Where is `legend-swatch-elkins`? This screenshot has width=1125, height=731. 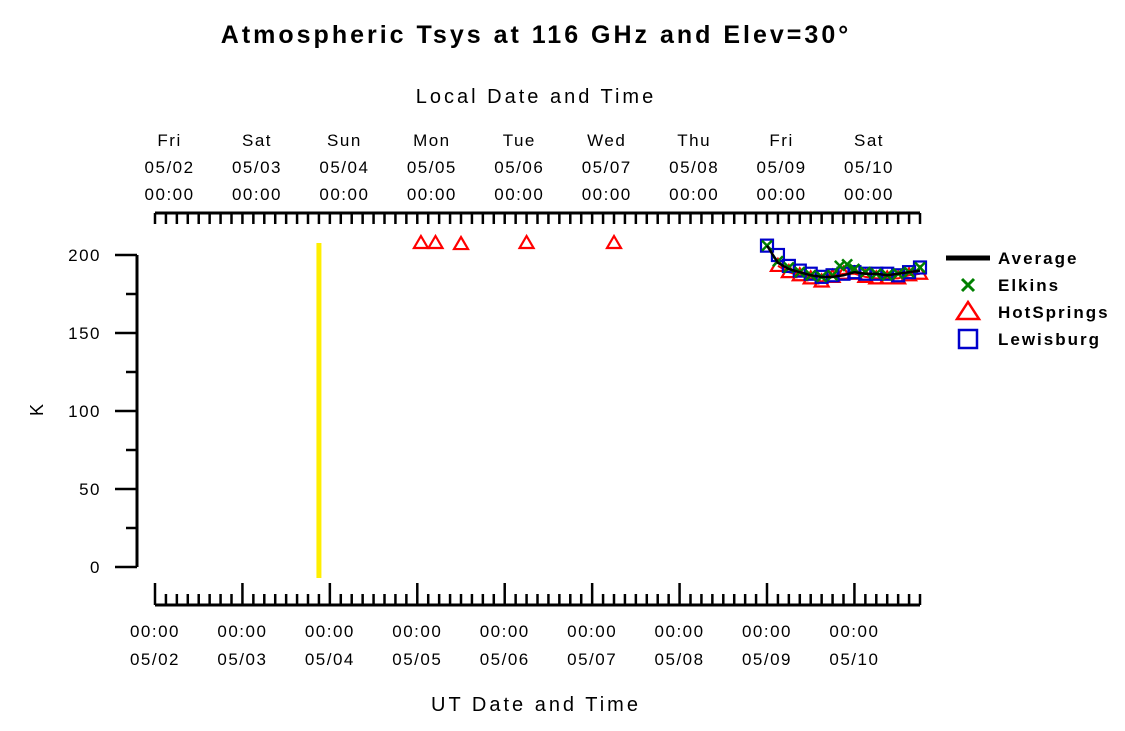 legend-swatch-elkins is located at coordinates (968, 285).